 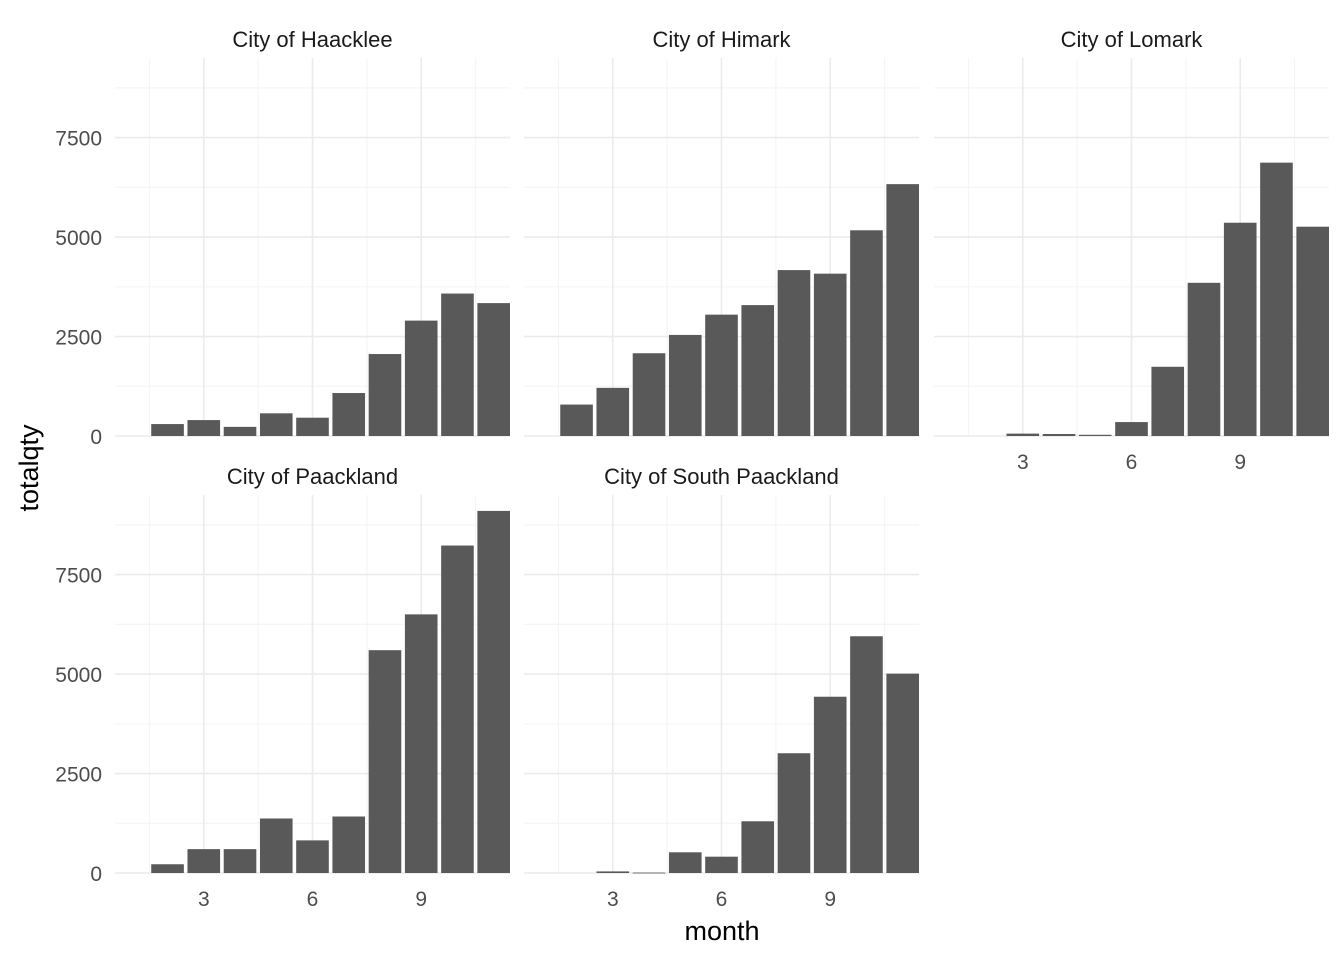 I want to click on panel-title: City of Himark, so click(x=721, y=39).